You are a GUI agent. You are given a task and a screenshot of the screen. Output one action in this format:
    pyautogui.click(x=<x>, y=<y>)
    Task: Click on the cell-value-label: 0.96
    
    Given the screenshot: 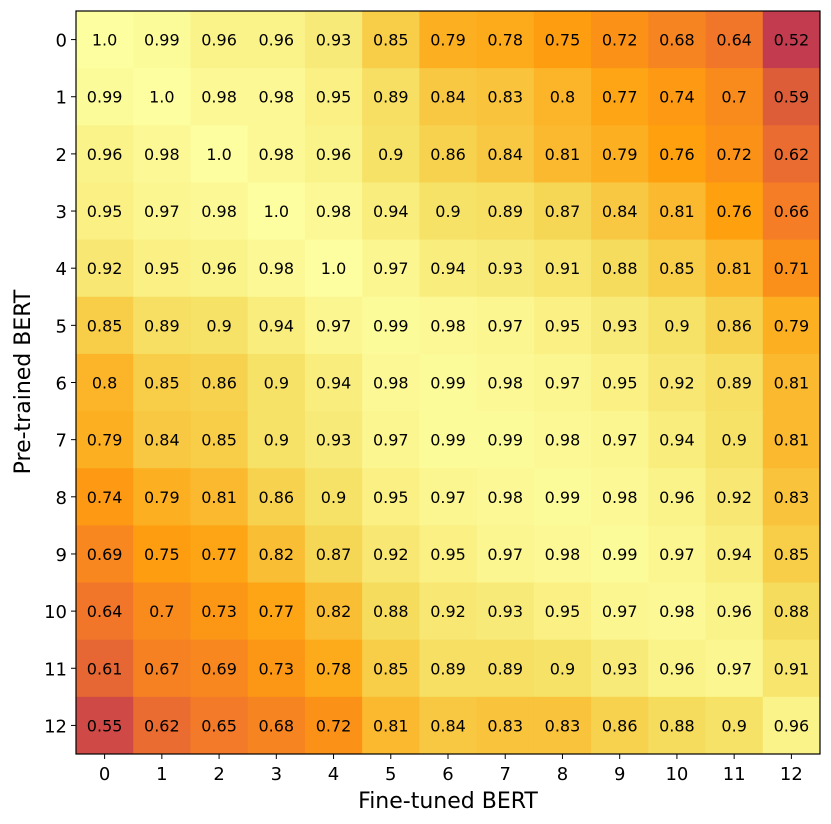 What is the action you would take?
    pyautogui.click(x=334, y=154)
    